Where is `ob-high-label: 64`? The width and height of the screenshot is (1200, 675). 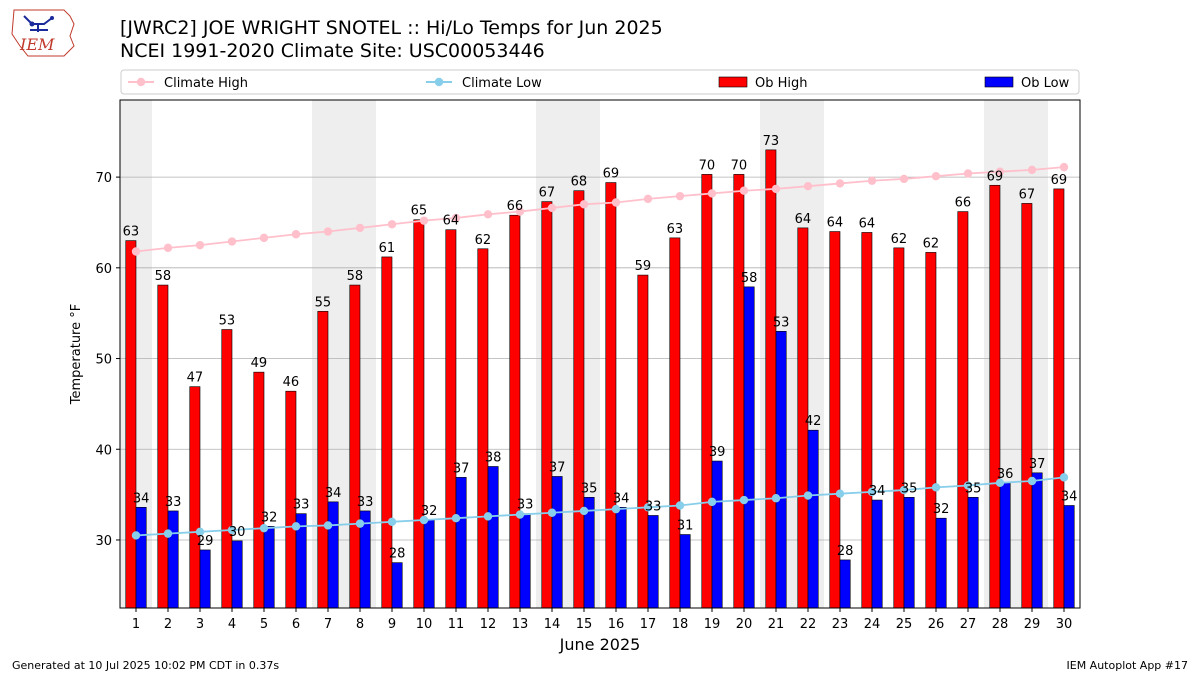 ob-high-label: 64 is located at coordinates (835, 223).